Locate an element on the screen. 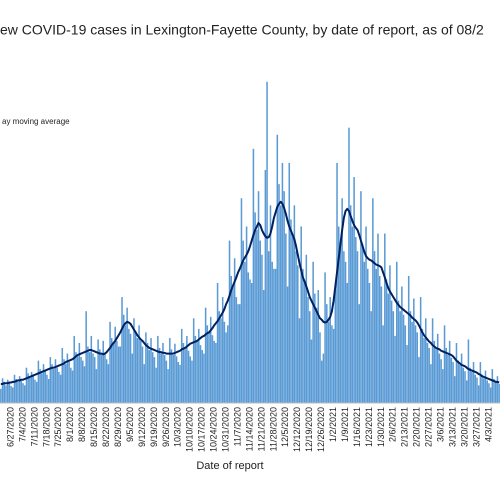  x-tick-label: 4/3/2021 is located at coordinates (488, 424).